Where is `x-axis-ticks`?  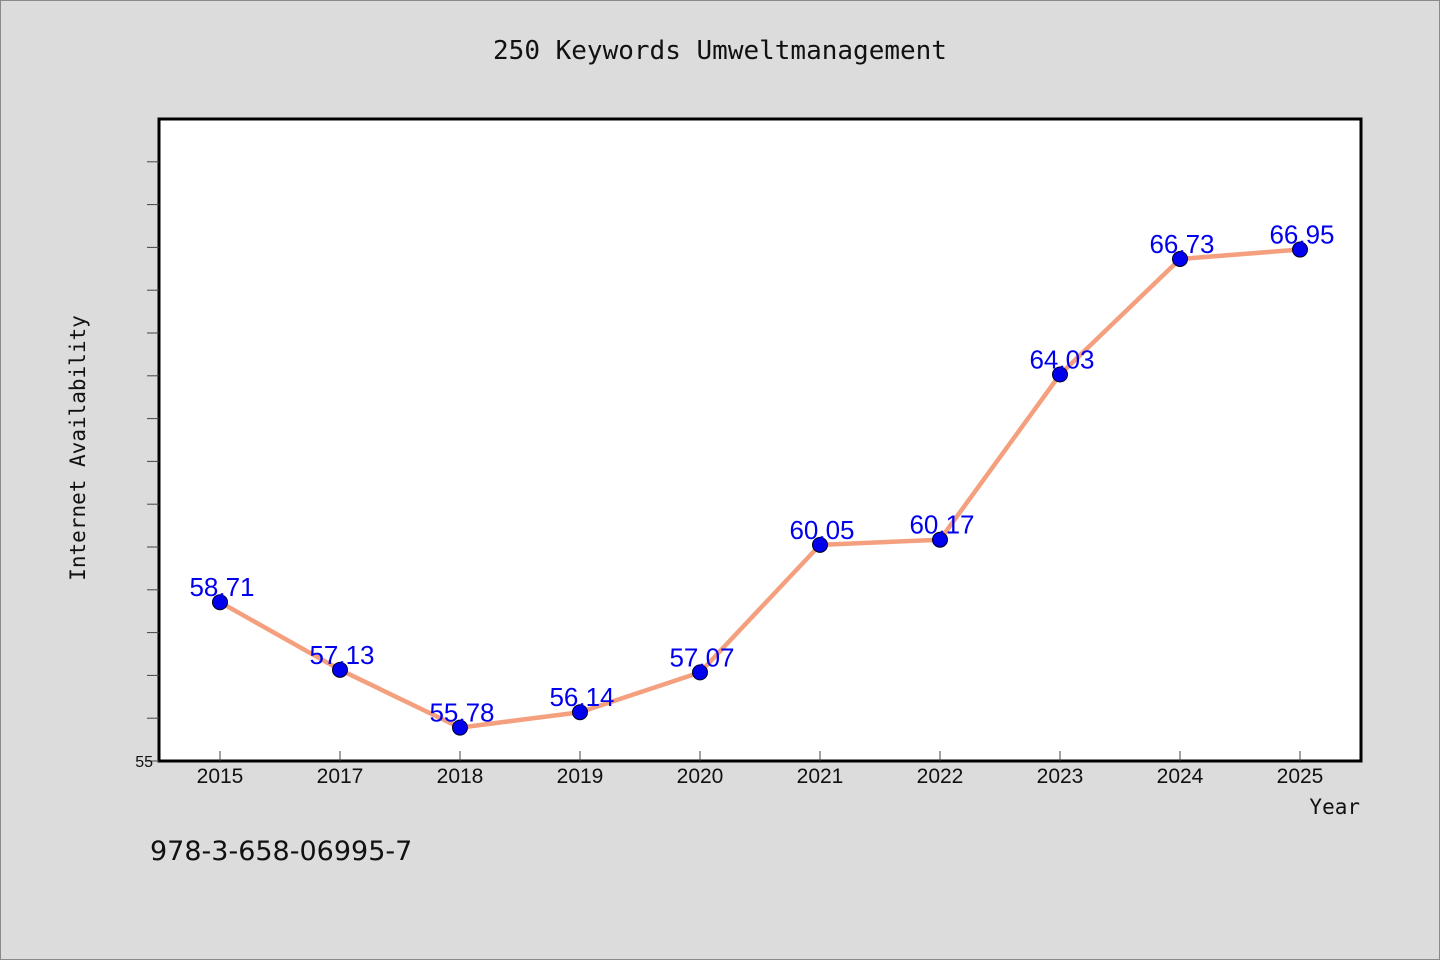 x-axis-ticks is located at coordinates (760, 756).